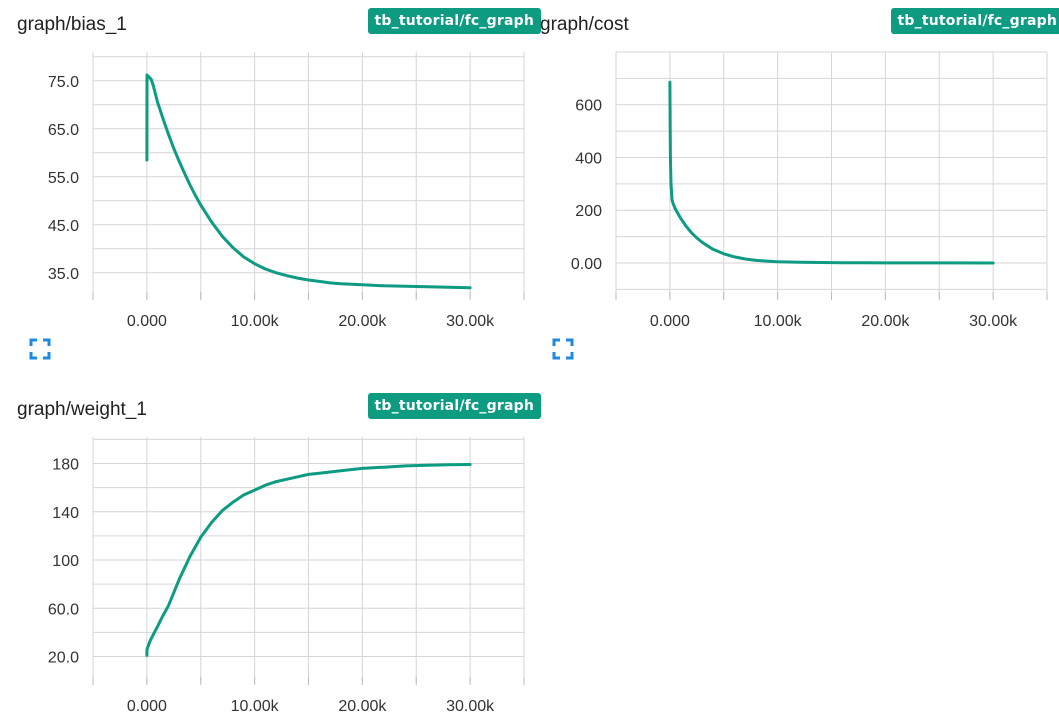  What do you see at coordinates (584, 25) in the screenshot?
I see `chart-title: graph/cost` at bounding box center [584, 25].